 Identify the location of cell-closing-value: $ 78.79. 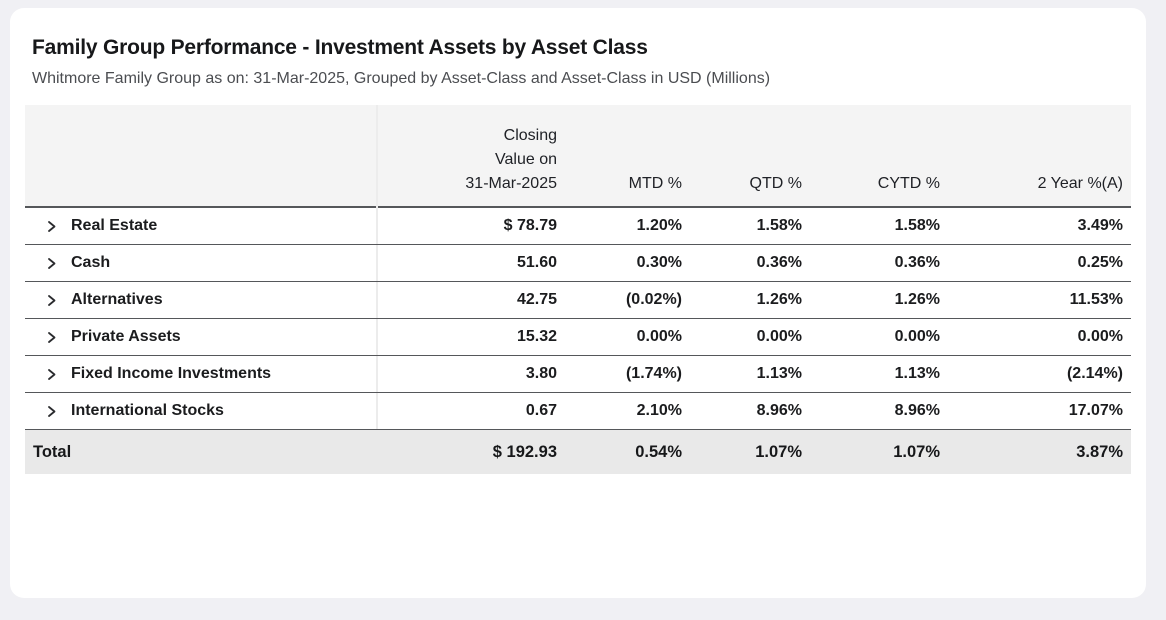
(530, 225).